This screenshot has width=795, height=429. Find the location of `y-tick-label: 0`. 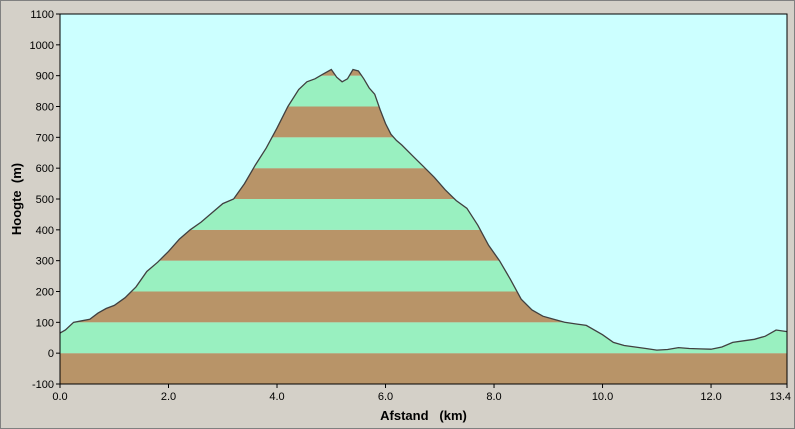

y-tick-label: 0 is located at coordinates (51, 354).